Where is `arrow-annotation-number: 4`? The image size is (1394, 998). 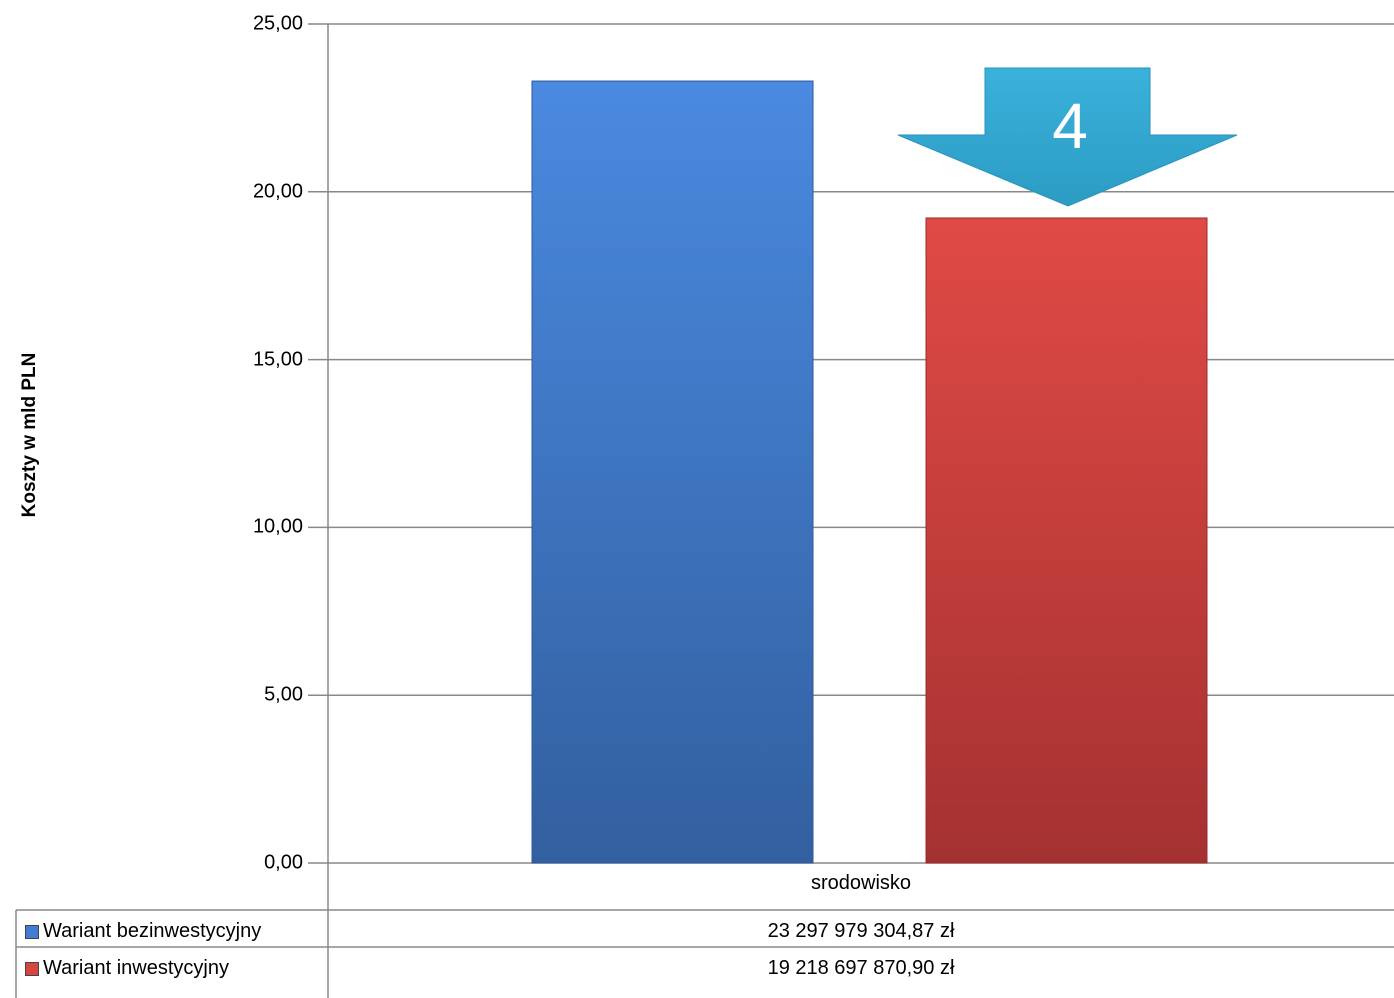 arrow-annotation-number: 4 is located at coordinates (1070, 126).